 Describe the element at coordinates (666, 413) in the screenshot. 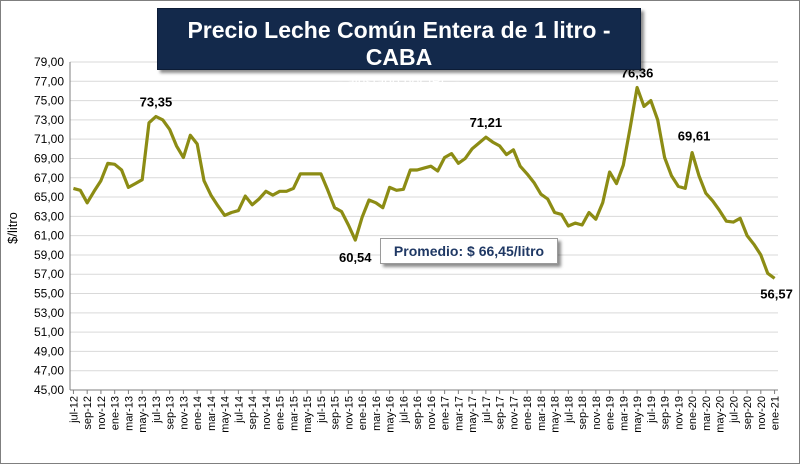

I see `x-tick-label: sep-19` at that location.